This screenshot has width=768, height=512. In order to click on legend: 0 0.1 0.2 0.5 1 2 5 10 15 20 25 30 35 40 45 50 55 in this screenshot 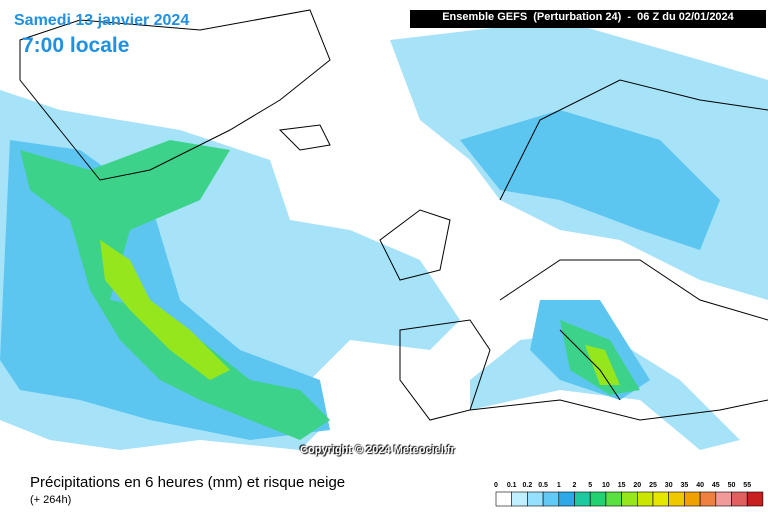, I will do `click(629, 494)`.